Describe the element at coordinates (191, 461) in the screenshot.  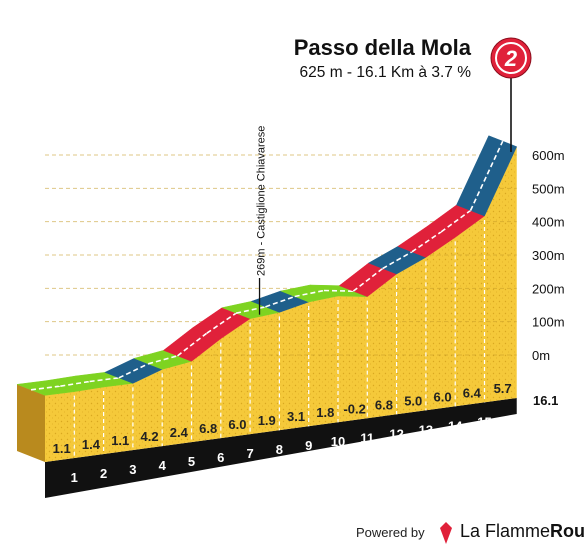
I see `km-tick-label: 5` at that location.